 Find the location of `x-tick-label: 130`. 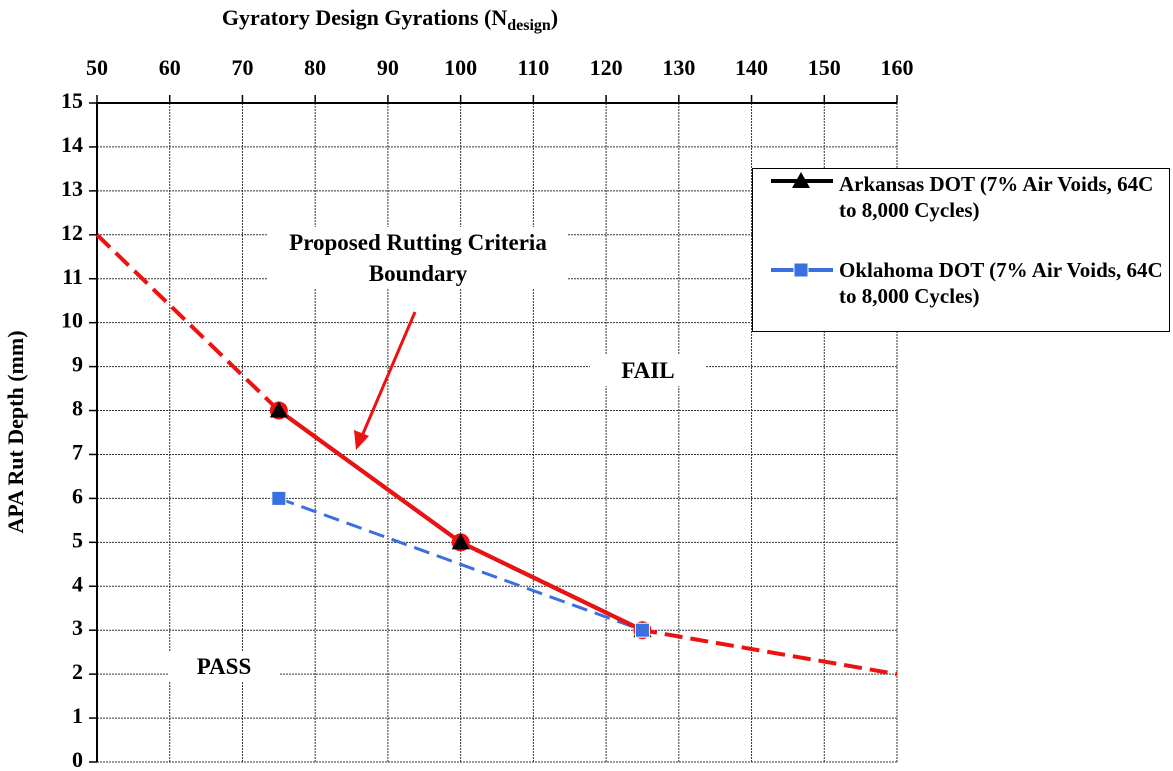

x-tick-label: 130 is located at coordinates (678, 67).